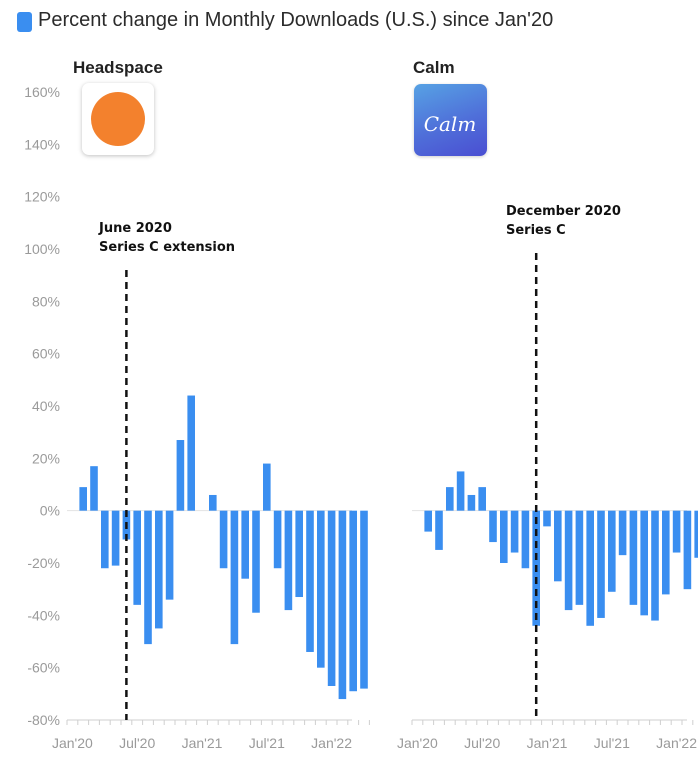 The width and height of the screenshot is (698, 763). What do you see at coordinates (471, 502) in the screenshot?
I see `bar-calm-Jun'20` at bounding box center [471, 502].